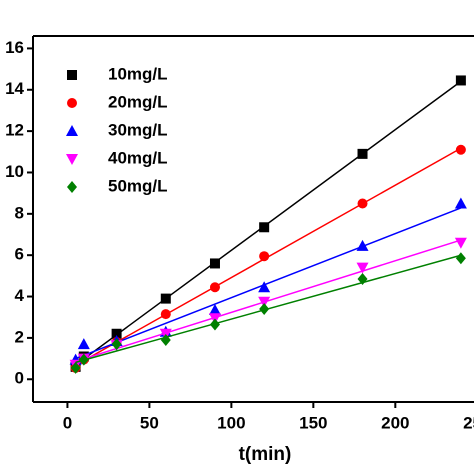 Image resolution: width=474 pixels, height=474 pixels. I want to click on x-tick-label: 150, so click(313, 422).